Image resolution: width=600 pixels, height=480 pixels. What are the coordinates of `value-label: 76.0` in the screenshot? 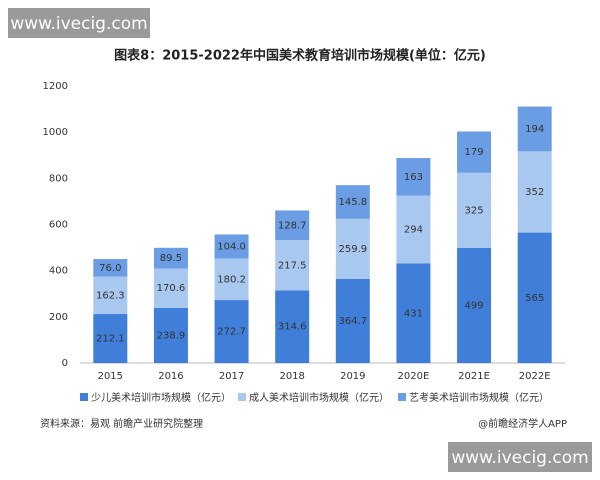 It's located at (110, 268).